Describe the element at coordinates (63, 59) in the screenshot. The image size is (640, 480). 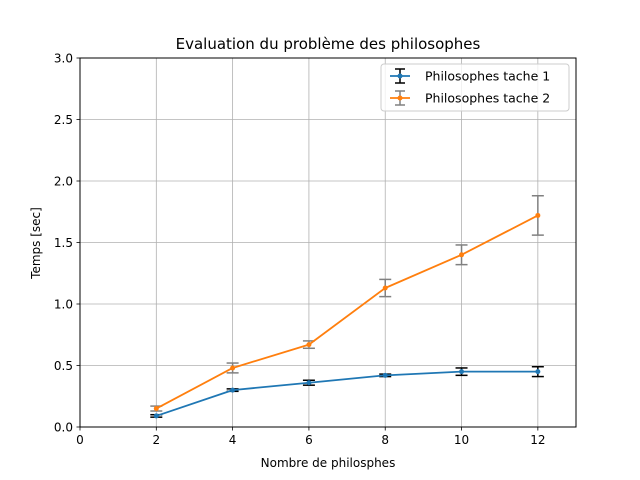
I see `y-tick-label: 3.0` at that location.